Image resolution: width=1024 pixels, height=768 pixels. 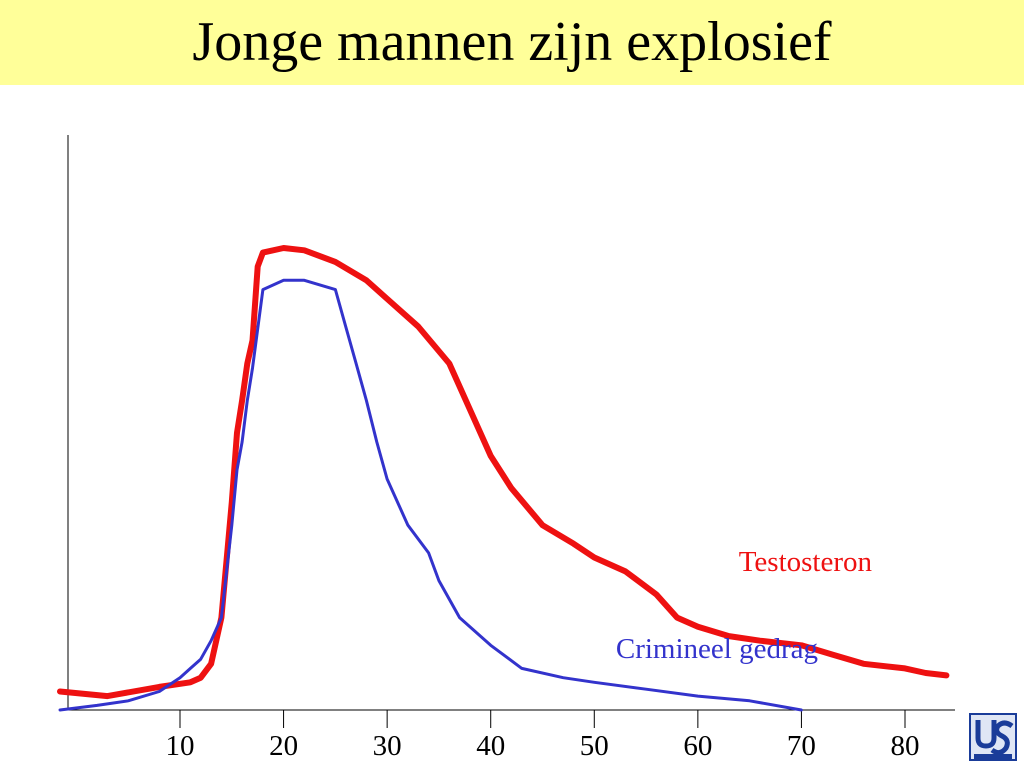 What do you see at coordinates (490, 746) in the screenshot?
I see `x-tick-label: 40` at bounding box center [490, 746].